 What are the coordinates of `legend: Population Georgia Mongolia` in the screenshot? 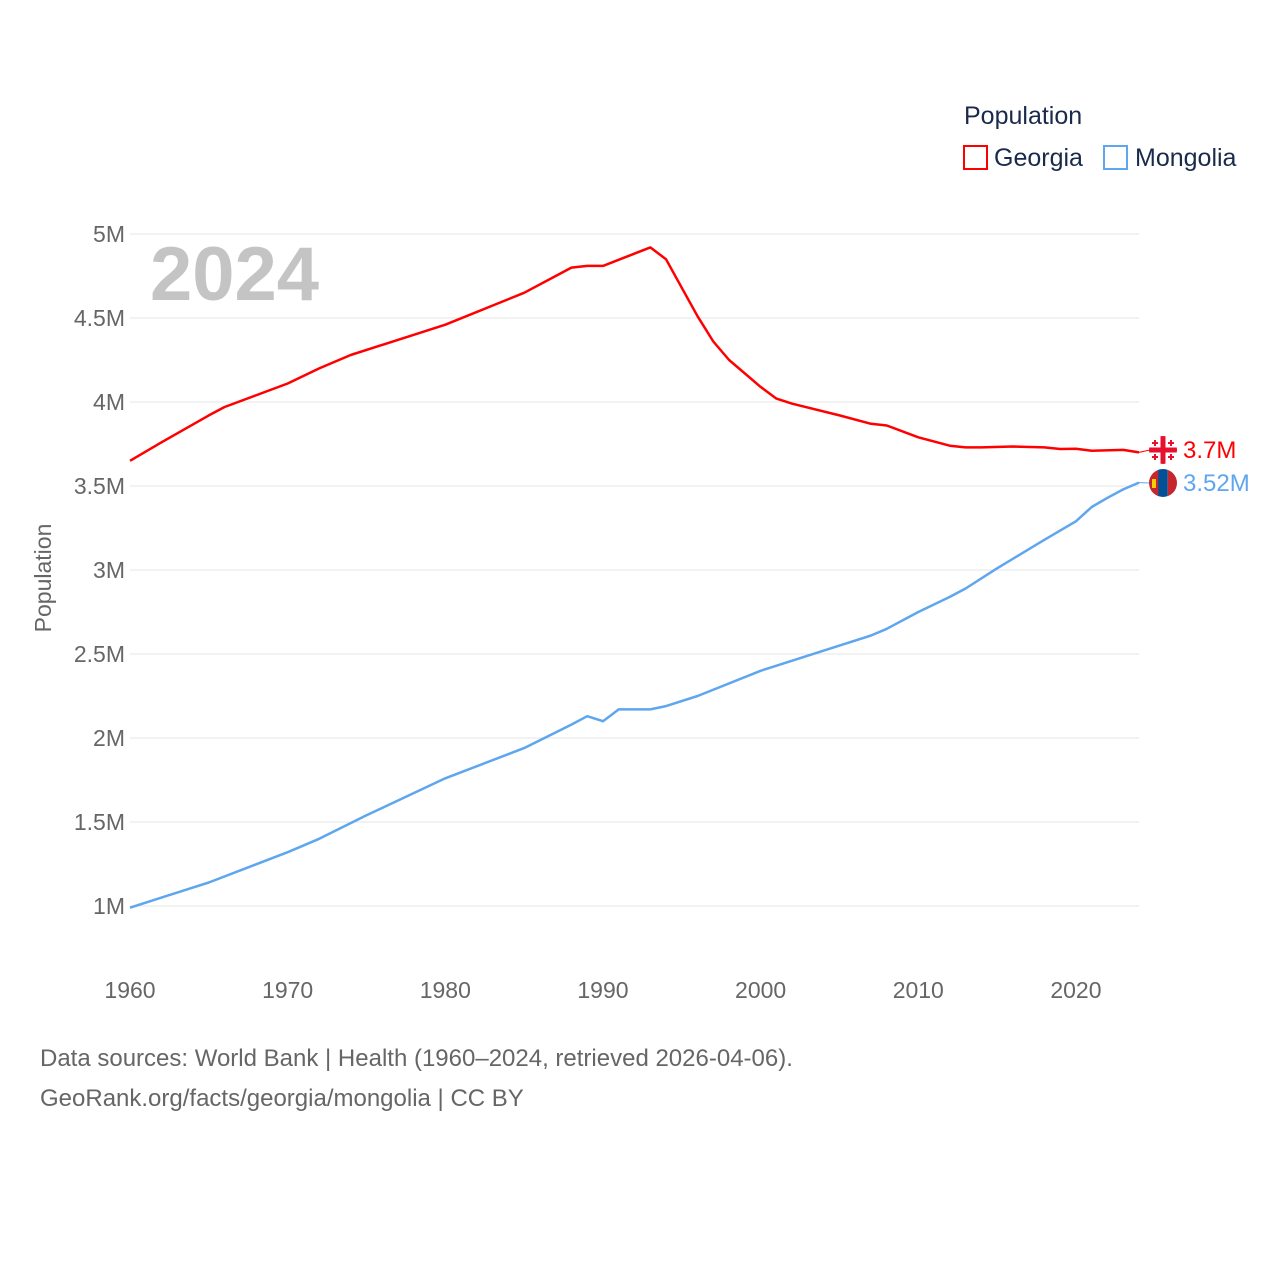 It's located at (1100, 137).